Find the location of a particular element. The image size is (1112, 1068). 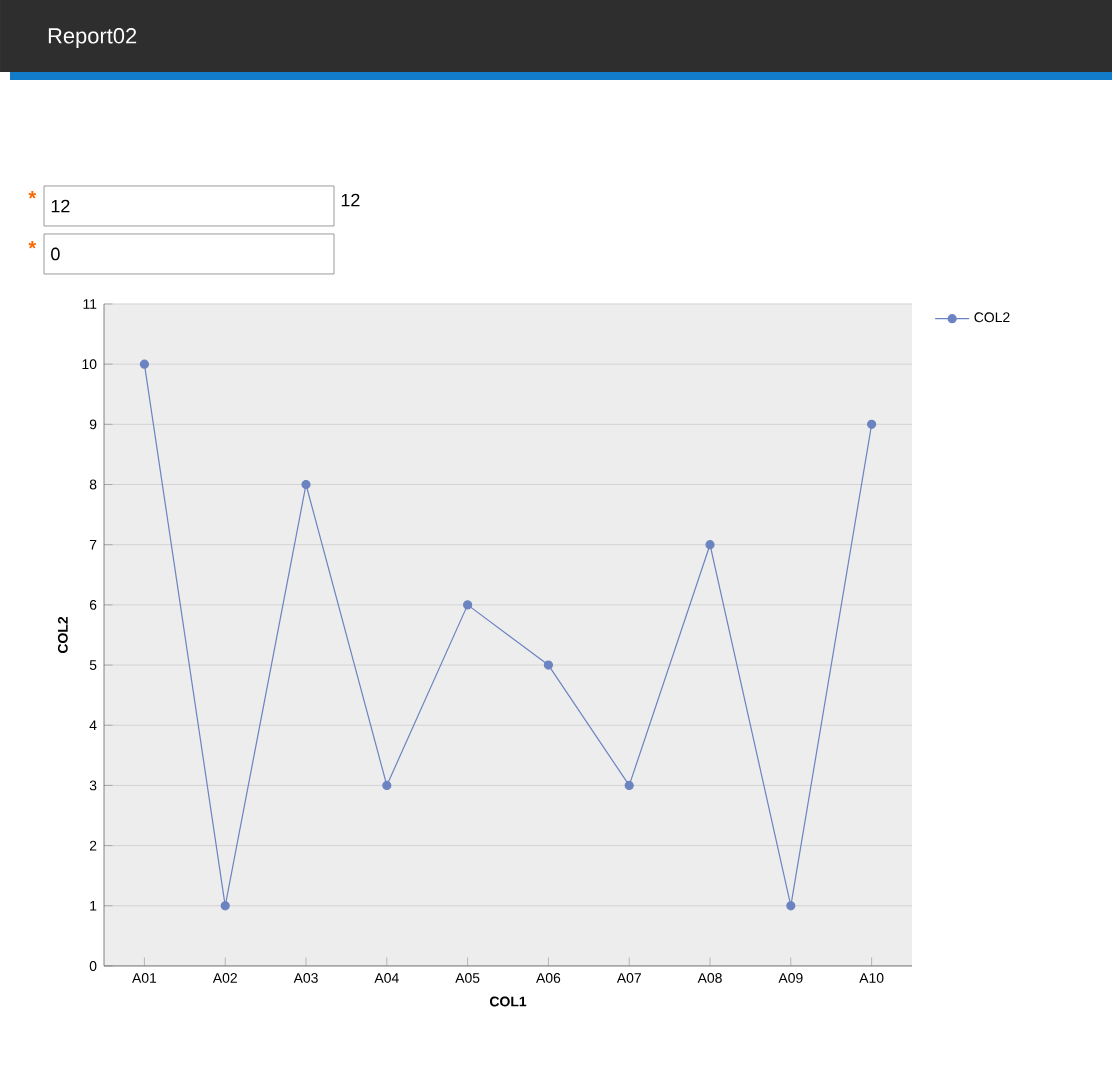

chart-title: Report02 is located at coordinates (92, 38).